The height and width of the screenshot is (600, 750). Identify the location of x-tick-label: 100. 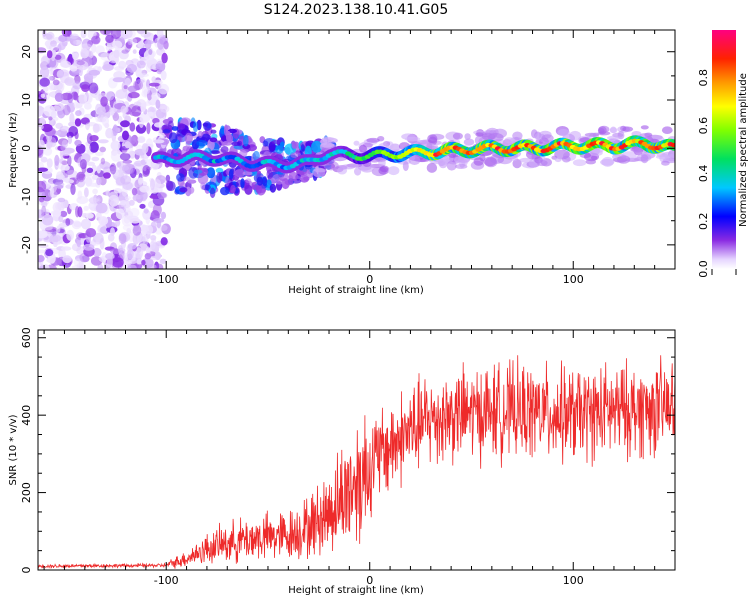
(573, 580).